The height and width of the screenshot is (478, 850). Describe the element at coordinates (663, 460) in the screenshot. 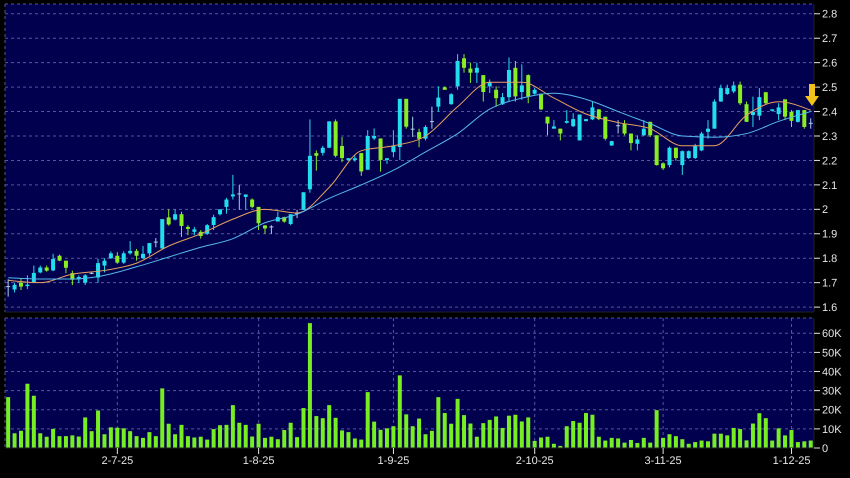

I see `x-tick-label: 3-11-25` at that location.